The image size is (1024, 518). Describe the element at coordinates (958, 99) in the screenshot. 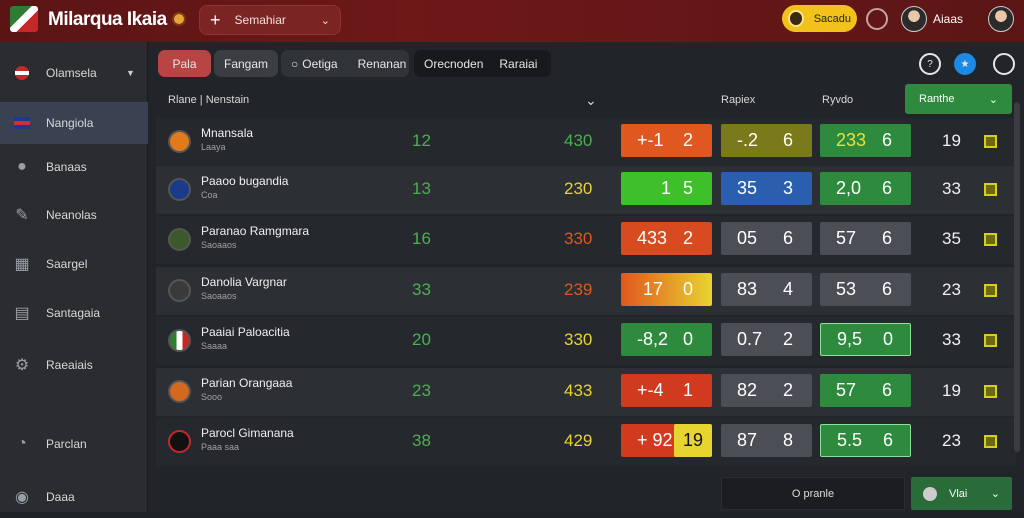

I see `filter-dropdown: Ranthe ⌄` at that location.